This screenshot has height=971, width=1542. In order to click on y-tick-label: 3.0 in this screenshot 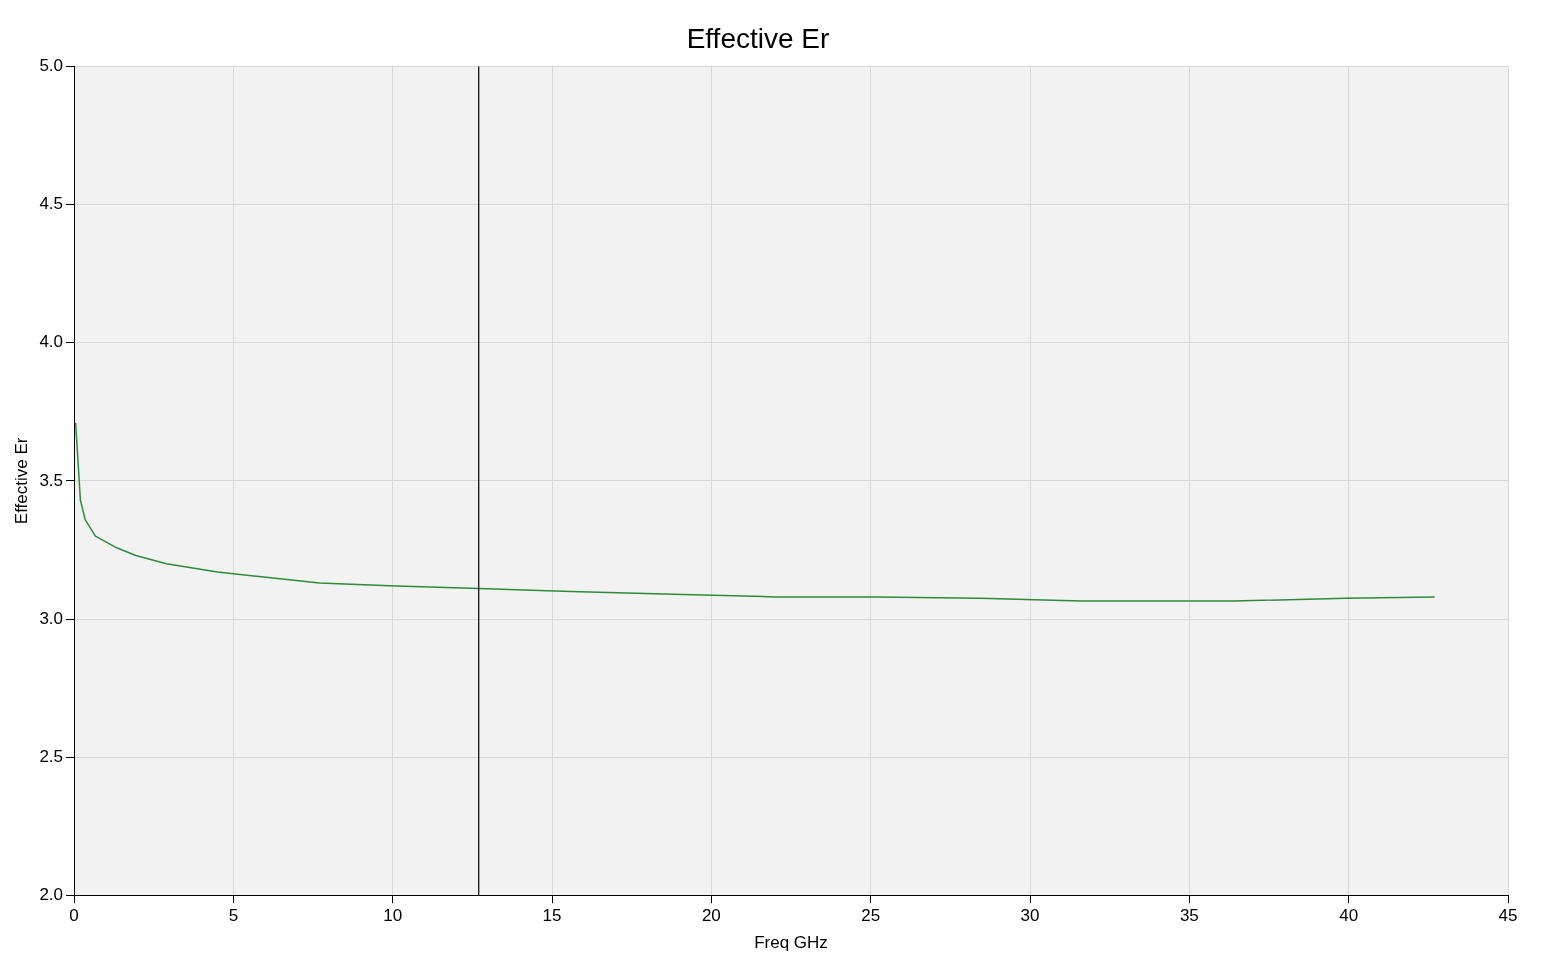, I will do `click(51, 618)`.